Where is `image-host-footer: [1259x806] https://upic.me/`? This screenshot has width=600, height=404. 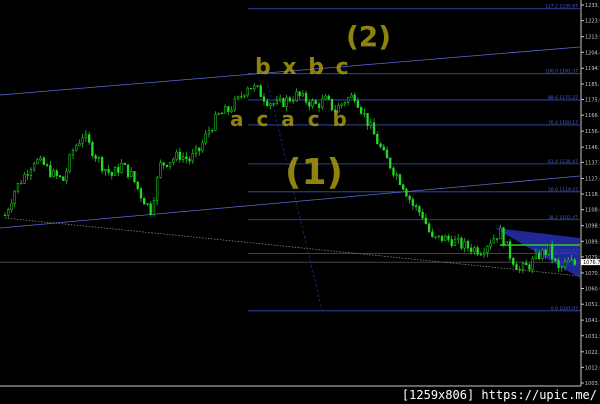
image-host-footer: [1259x806] https://upic.me/ is located at coordinates (499, 395).